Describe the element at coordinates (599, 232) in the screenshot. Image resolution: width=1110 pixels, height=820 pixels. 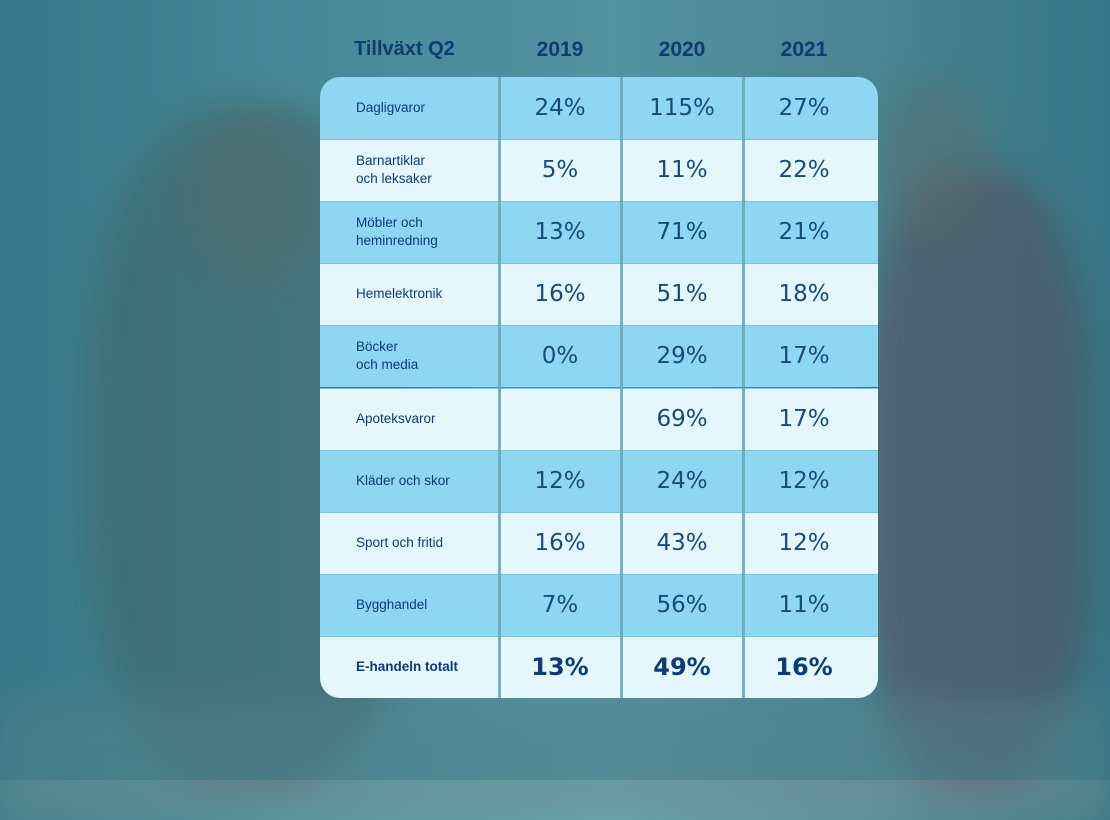
I see `table-row: Möbler och heminredning 13% 71% 21%` at that location.